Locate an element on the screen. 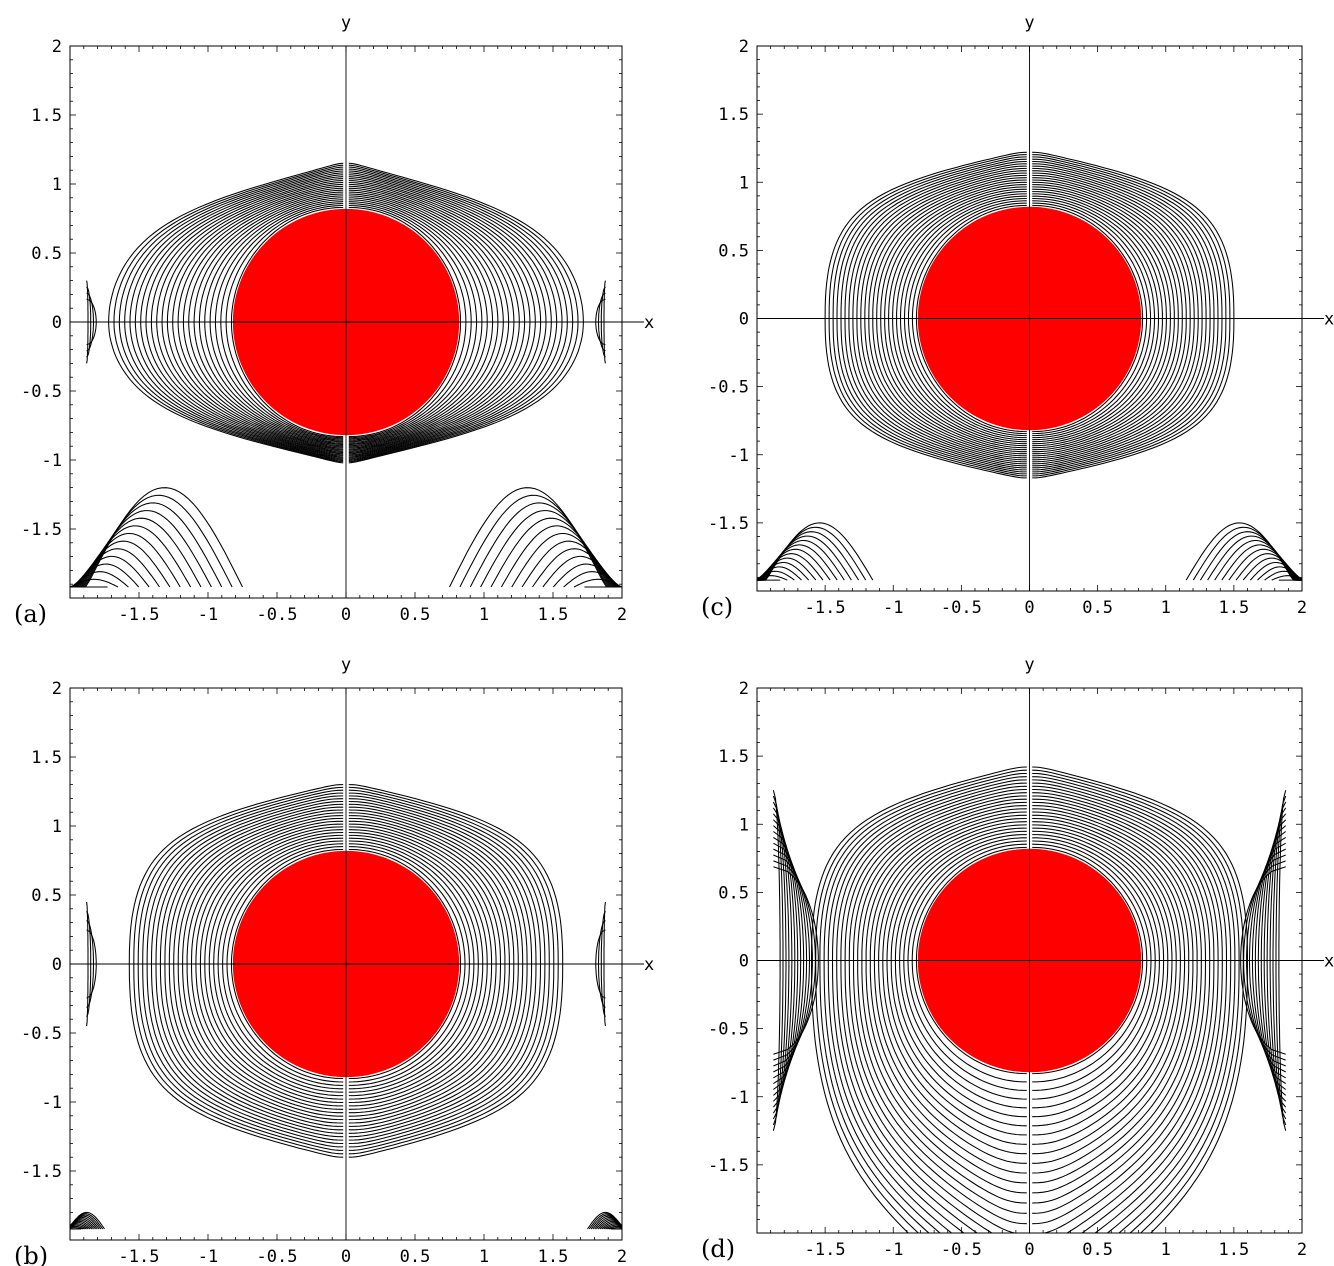 The image size is (1334, 1266). panel-label: (a) is located at coordinates (30, 614).